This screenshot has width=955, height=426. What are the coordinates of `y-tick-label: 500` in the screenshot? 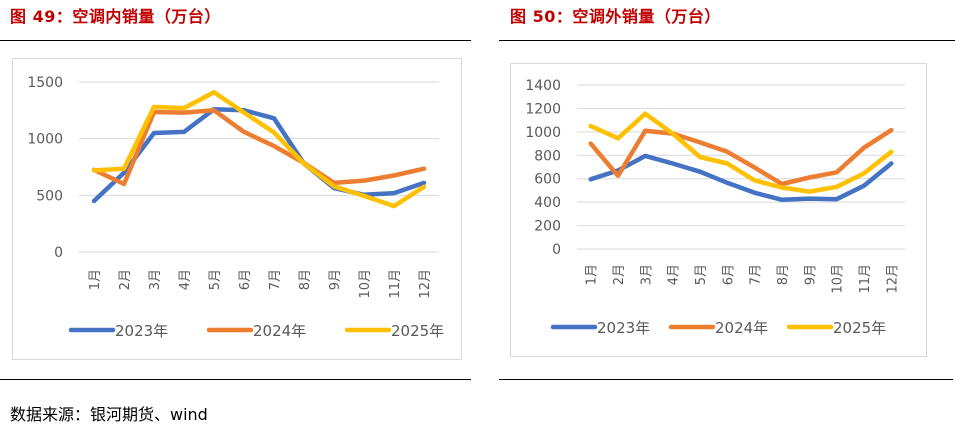 It's located at (49, 196).